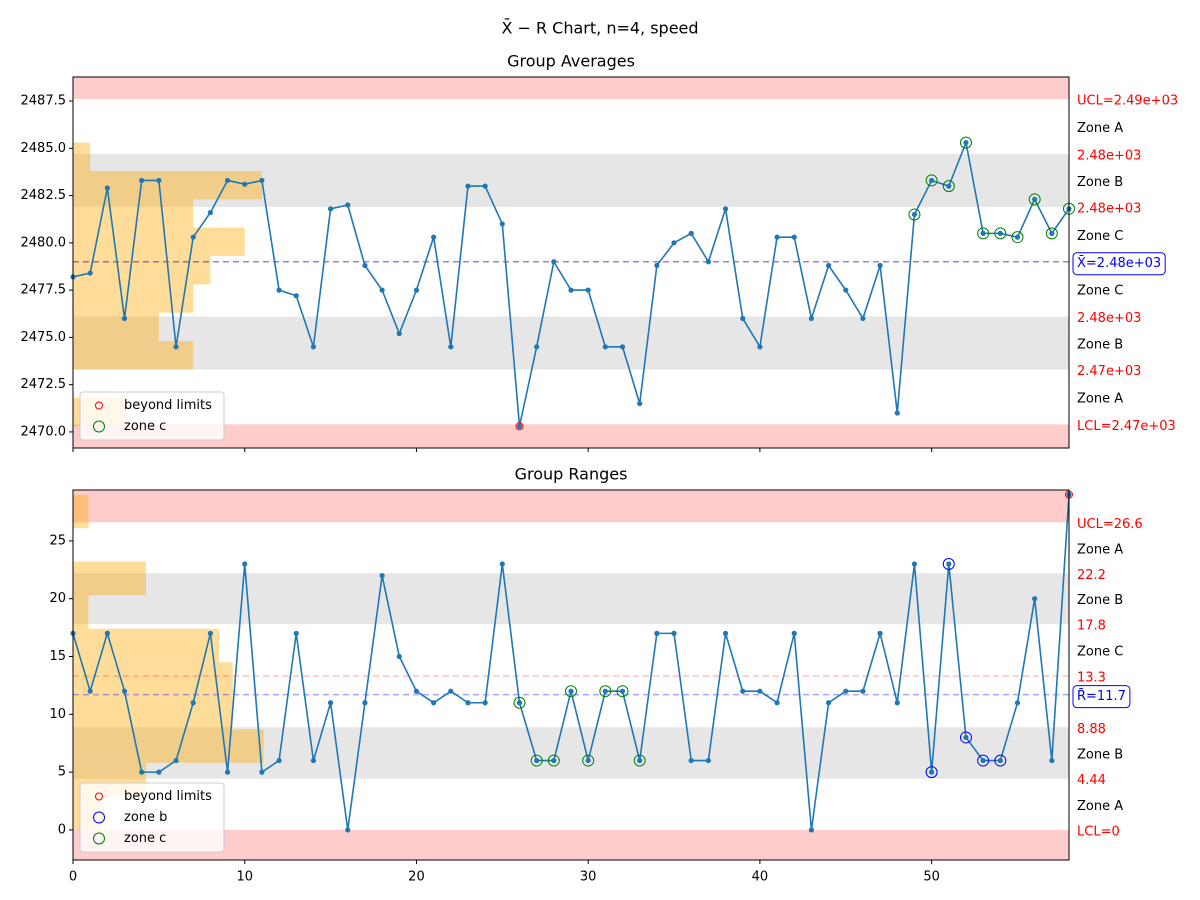  I want to click on y-tick-label: 15, so click(57, 656).